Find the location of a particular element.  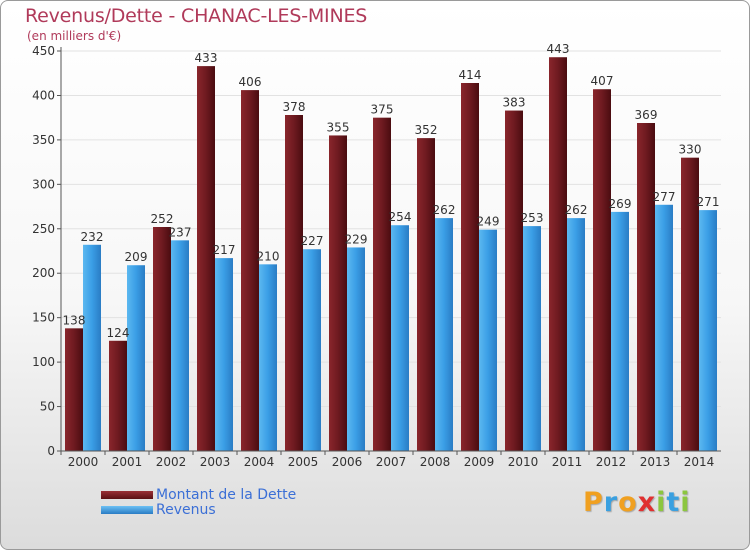

chart-unit-label: (en milliers d'€) is located at coordinates (74, 36).